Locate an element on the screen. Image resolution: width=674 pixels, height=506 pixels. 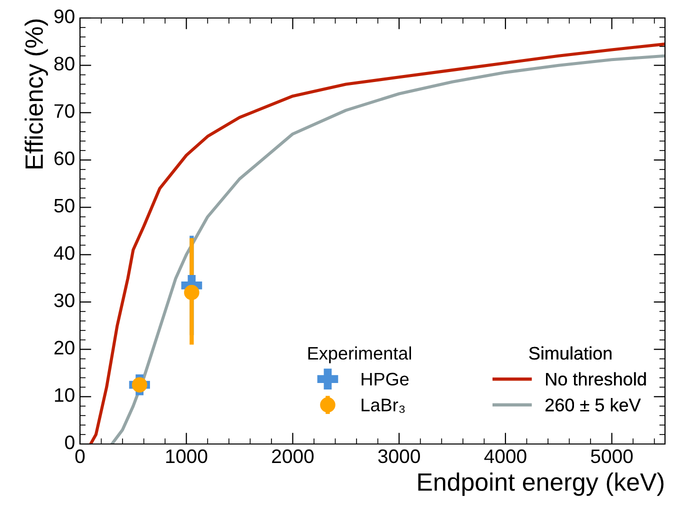
x-tick-label: 2000 is located at coordinates (293, 456).